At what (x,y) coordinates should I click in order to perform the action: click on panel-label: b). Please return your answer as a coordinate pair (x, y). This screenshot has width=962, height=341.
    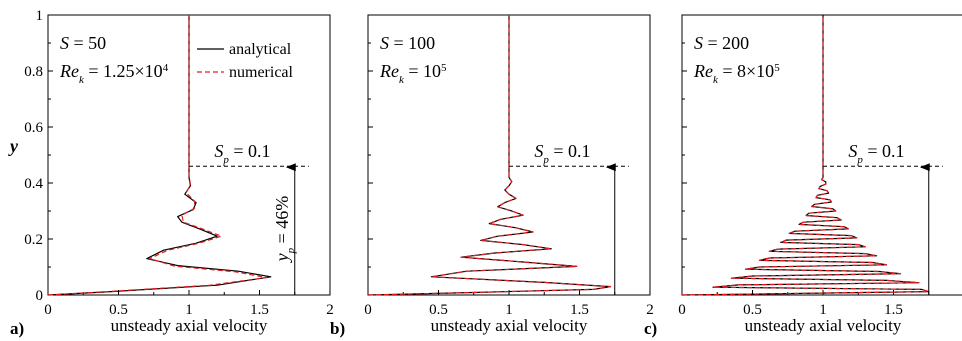
    Looking at the image, I should click on (337, 328).